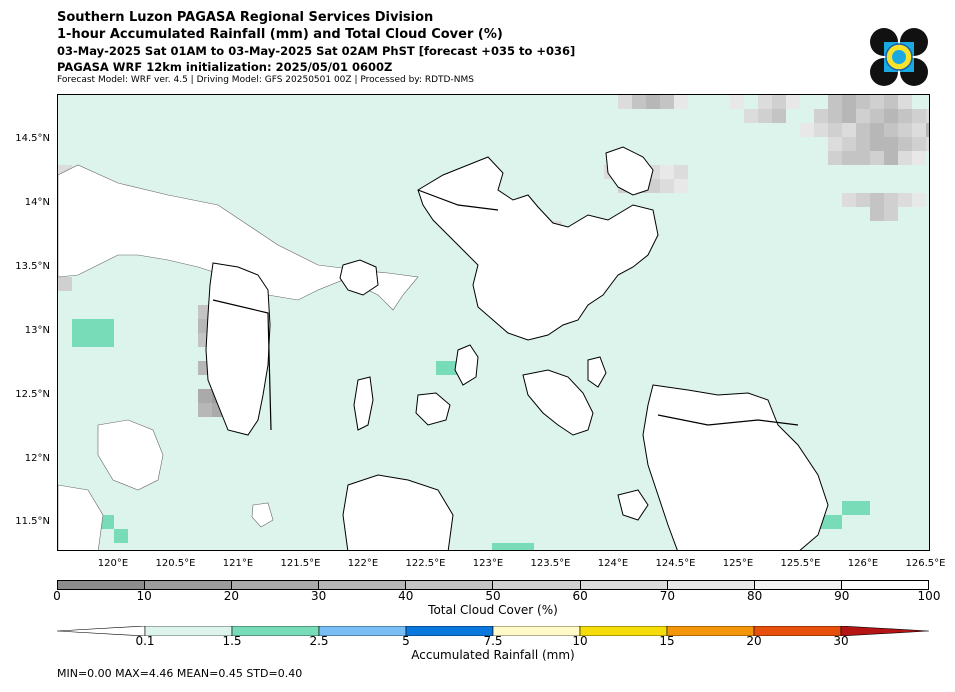 This screenshot has width=955, height=692. What do you see at coordinates (885, 631) in the screenshot?
I see `rain-colorbar-segment` at bounding box center [885, 631].